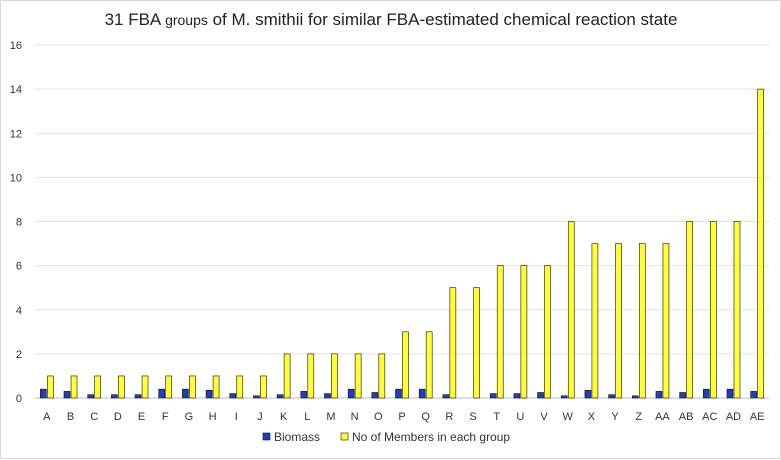  I want to click on x-tick-label: AE, so click(757, 417).